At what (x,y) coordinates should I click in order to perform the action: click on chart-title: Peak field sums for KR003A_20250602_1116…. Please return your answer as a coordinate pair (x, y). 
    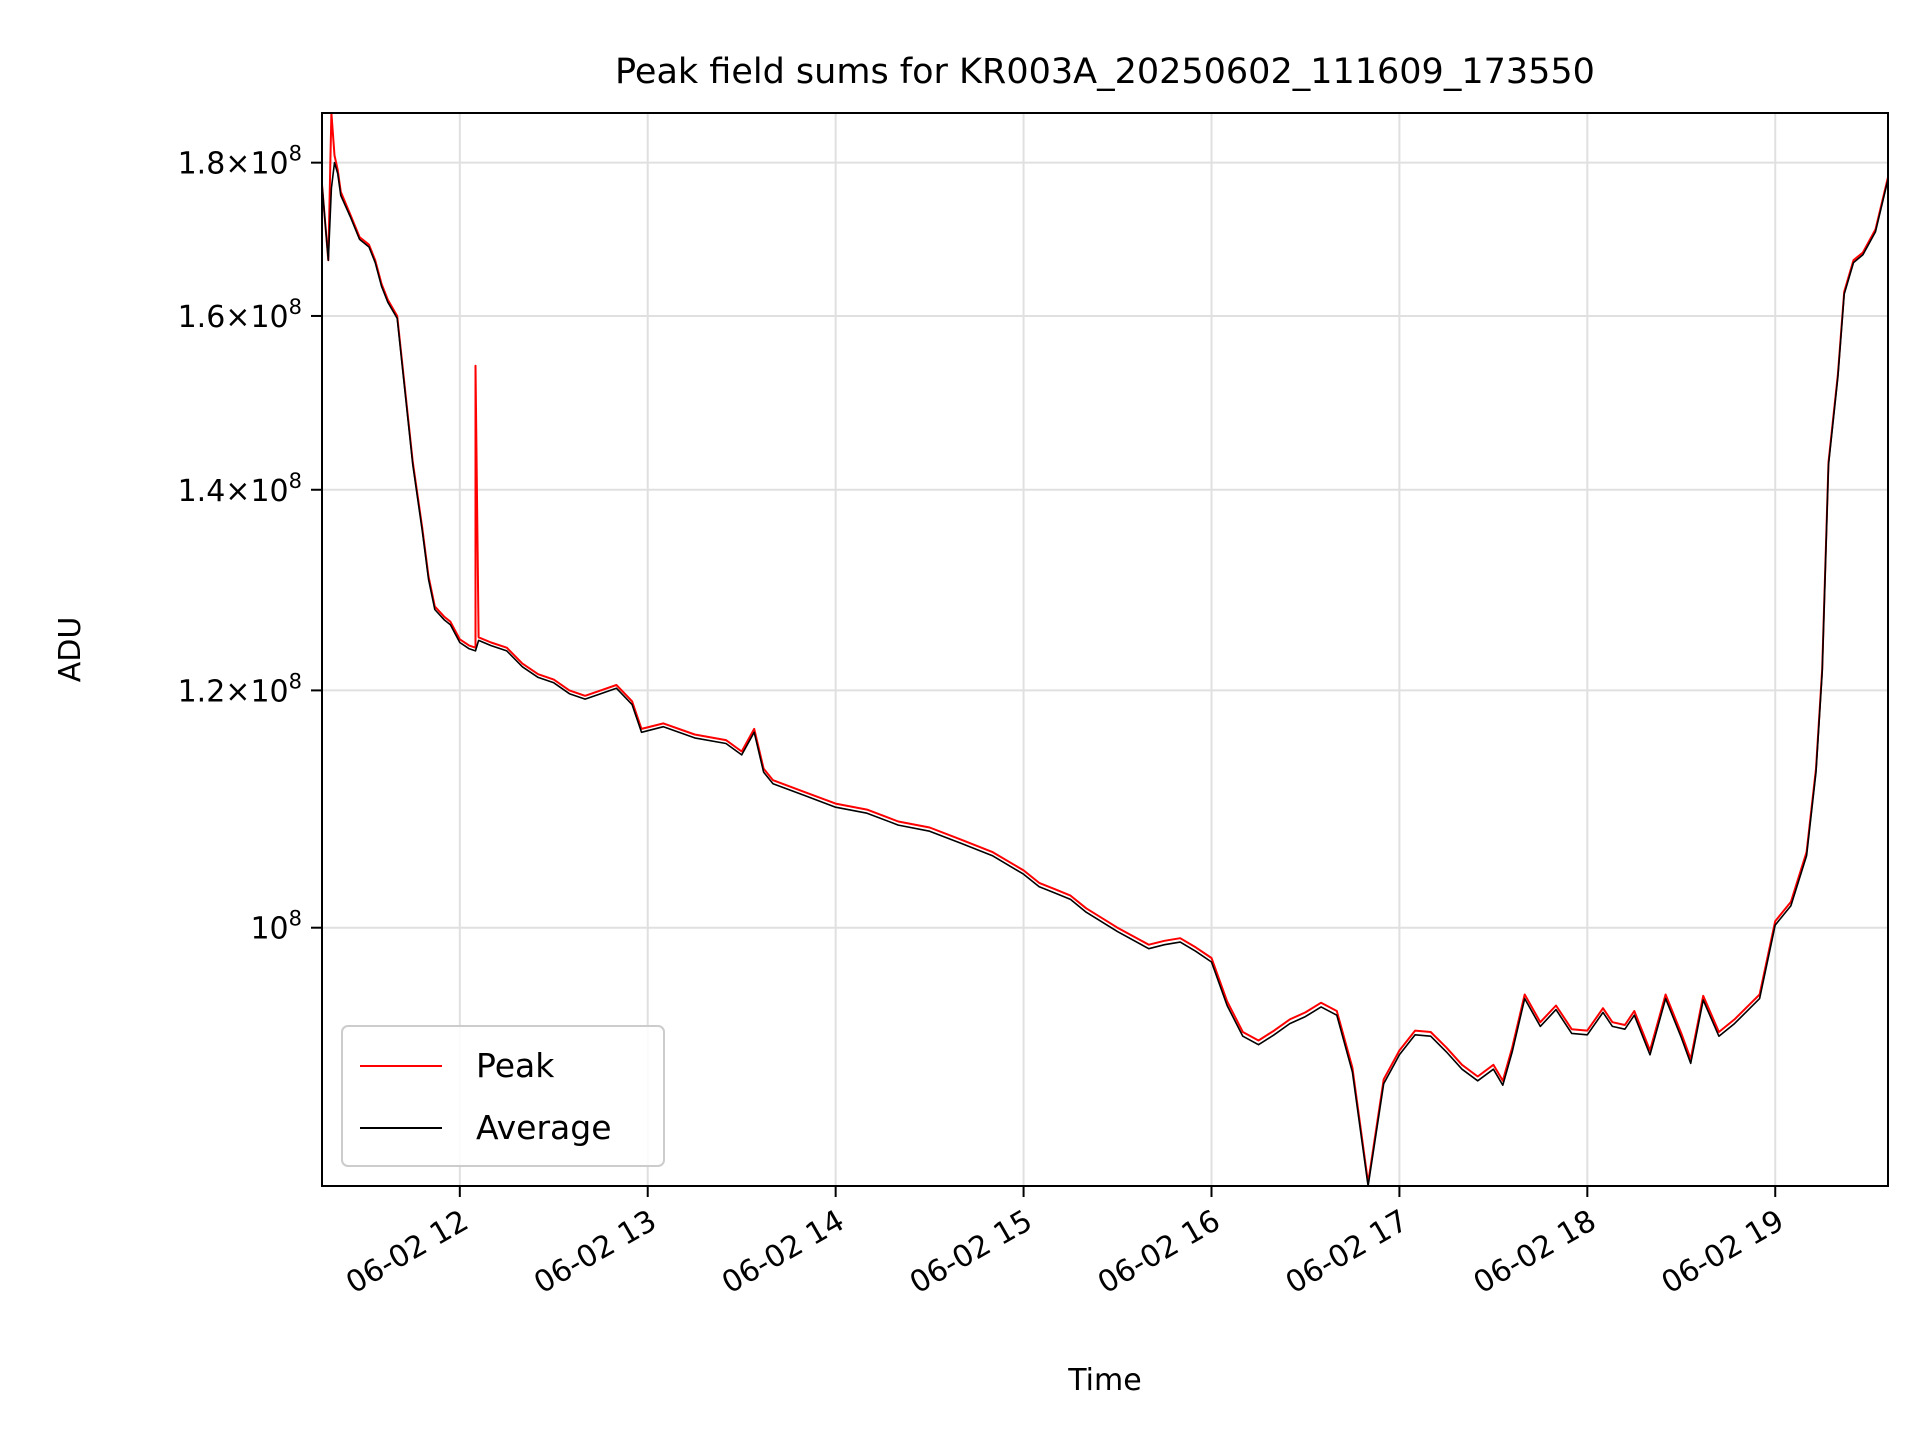
    Looking at the image, I should click on (1105, 72).